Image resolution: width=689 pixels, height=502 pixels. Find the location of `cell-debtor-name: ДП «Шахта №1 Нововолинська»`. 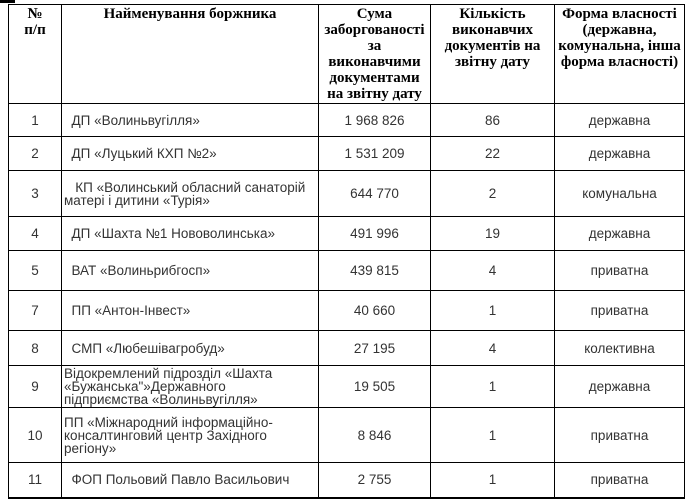

cell-debtor-name: ДП «Шахта №1 Нововолинська» is located at coordinates (190, 233).